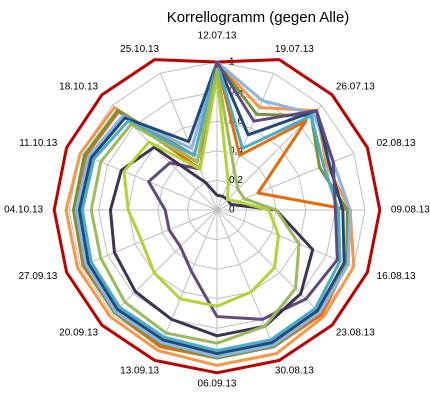 Image resolution: width=430 pixels, height=402 pixels. Describe the element at coordinates (38, 143) in the screenshot. I see `category-label: 11.10.13` at that location.